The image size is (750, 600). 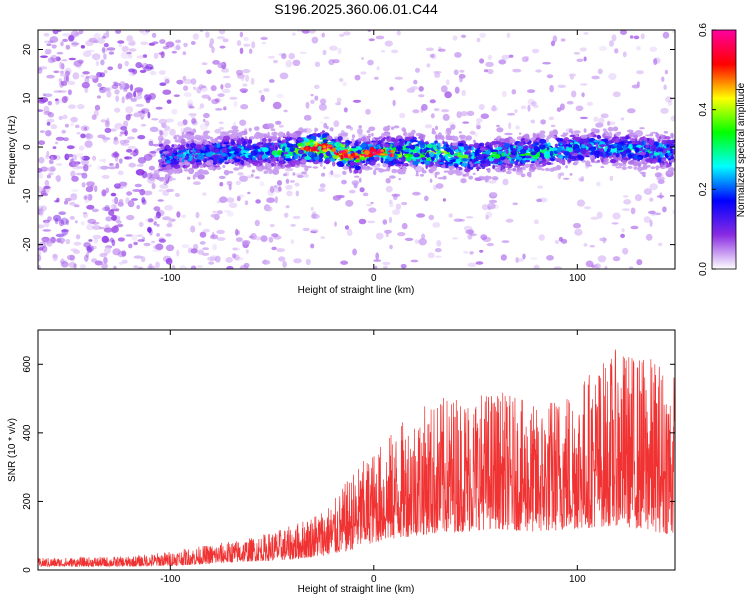 I want to click on x-tick-label: 100, so click(x=577, y=579).